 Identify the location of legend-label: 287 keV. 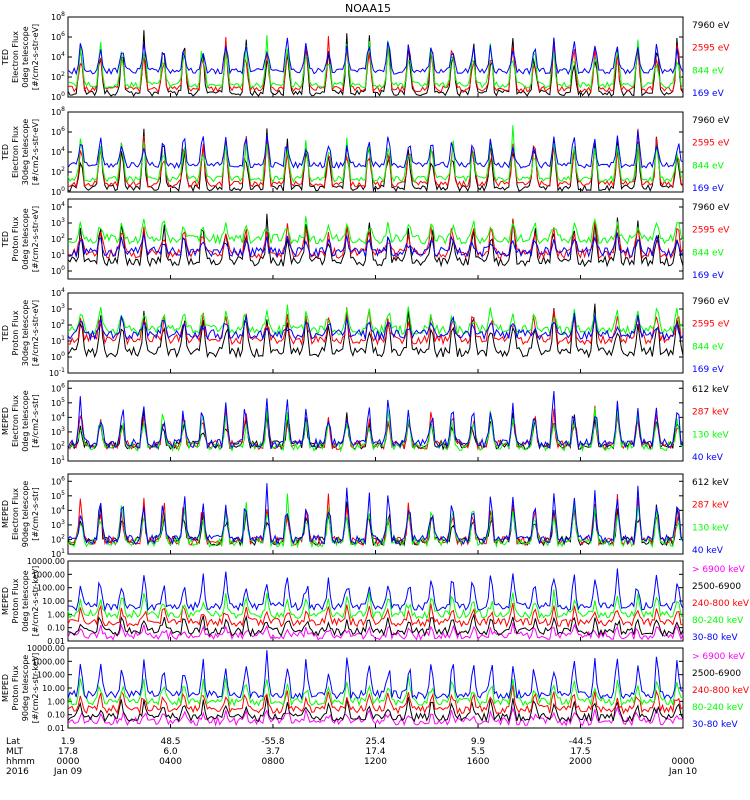
(710, 413).